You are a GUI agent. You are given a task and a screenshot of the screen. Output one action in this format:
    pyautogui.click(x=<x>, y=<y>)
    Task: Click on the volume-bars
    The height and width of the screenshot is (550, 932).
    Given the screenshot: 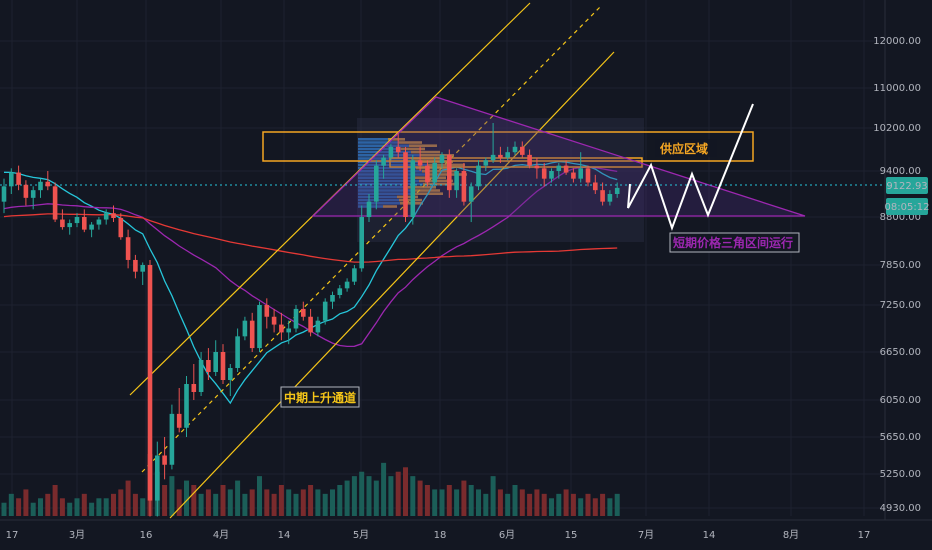 What is the action you would take?
    pyautogui.click(x=310, y=485)
    